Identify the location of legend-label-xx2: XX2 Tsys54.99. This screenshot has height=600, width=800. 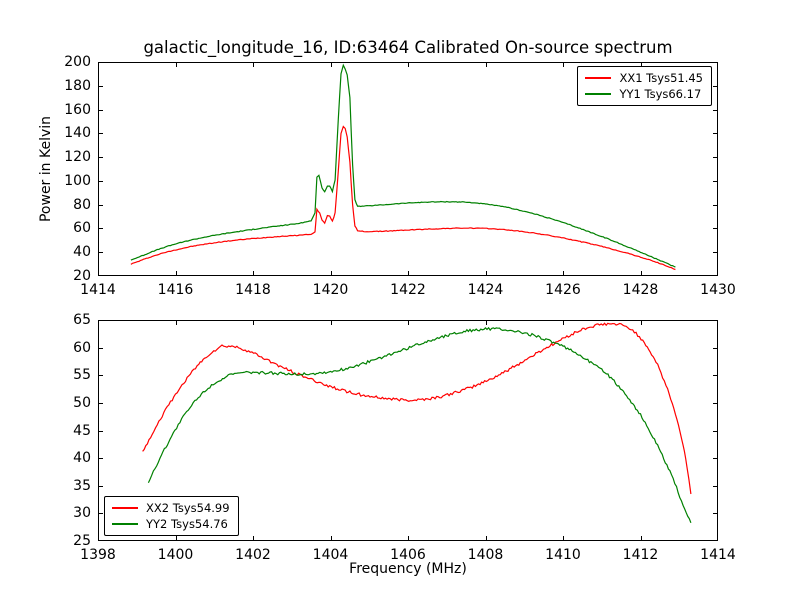
(188, 508).